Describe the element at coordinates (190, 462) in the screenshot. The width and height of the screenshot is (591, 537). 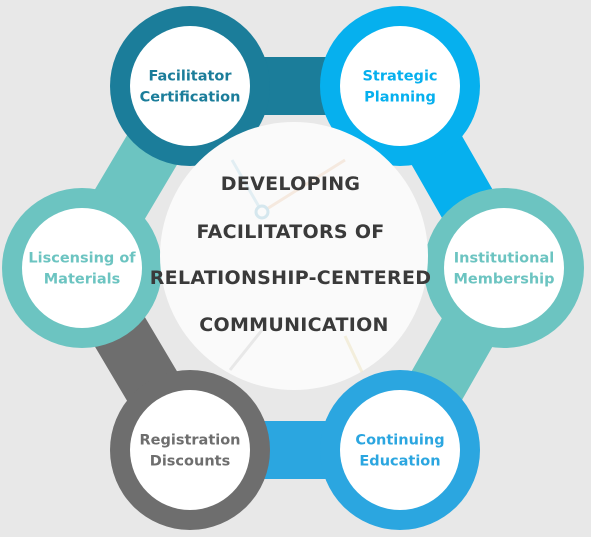
I see `node-label-line: Discounts` at that location.